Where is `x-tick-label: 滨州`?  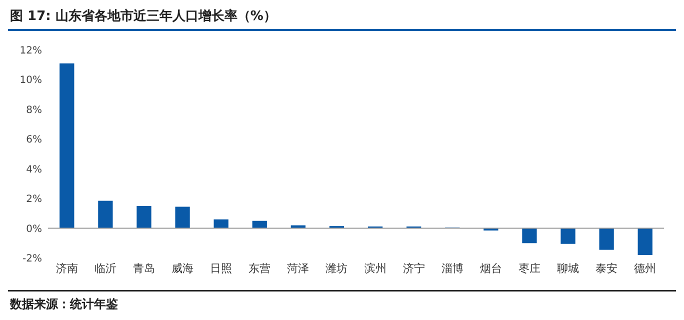 x-tick-label: 滨州 is located at coordinates (375, 268).